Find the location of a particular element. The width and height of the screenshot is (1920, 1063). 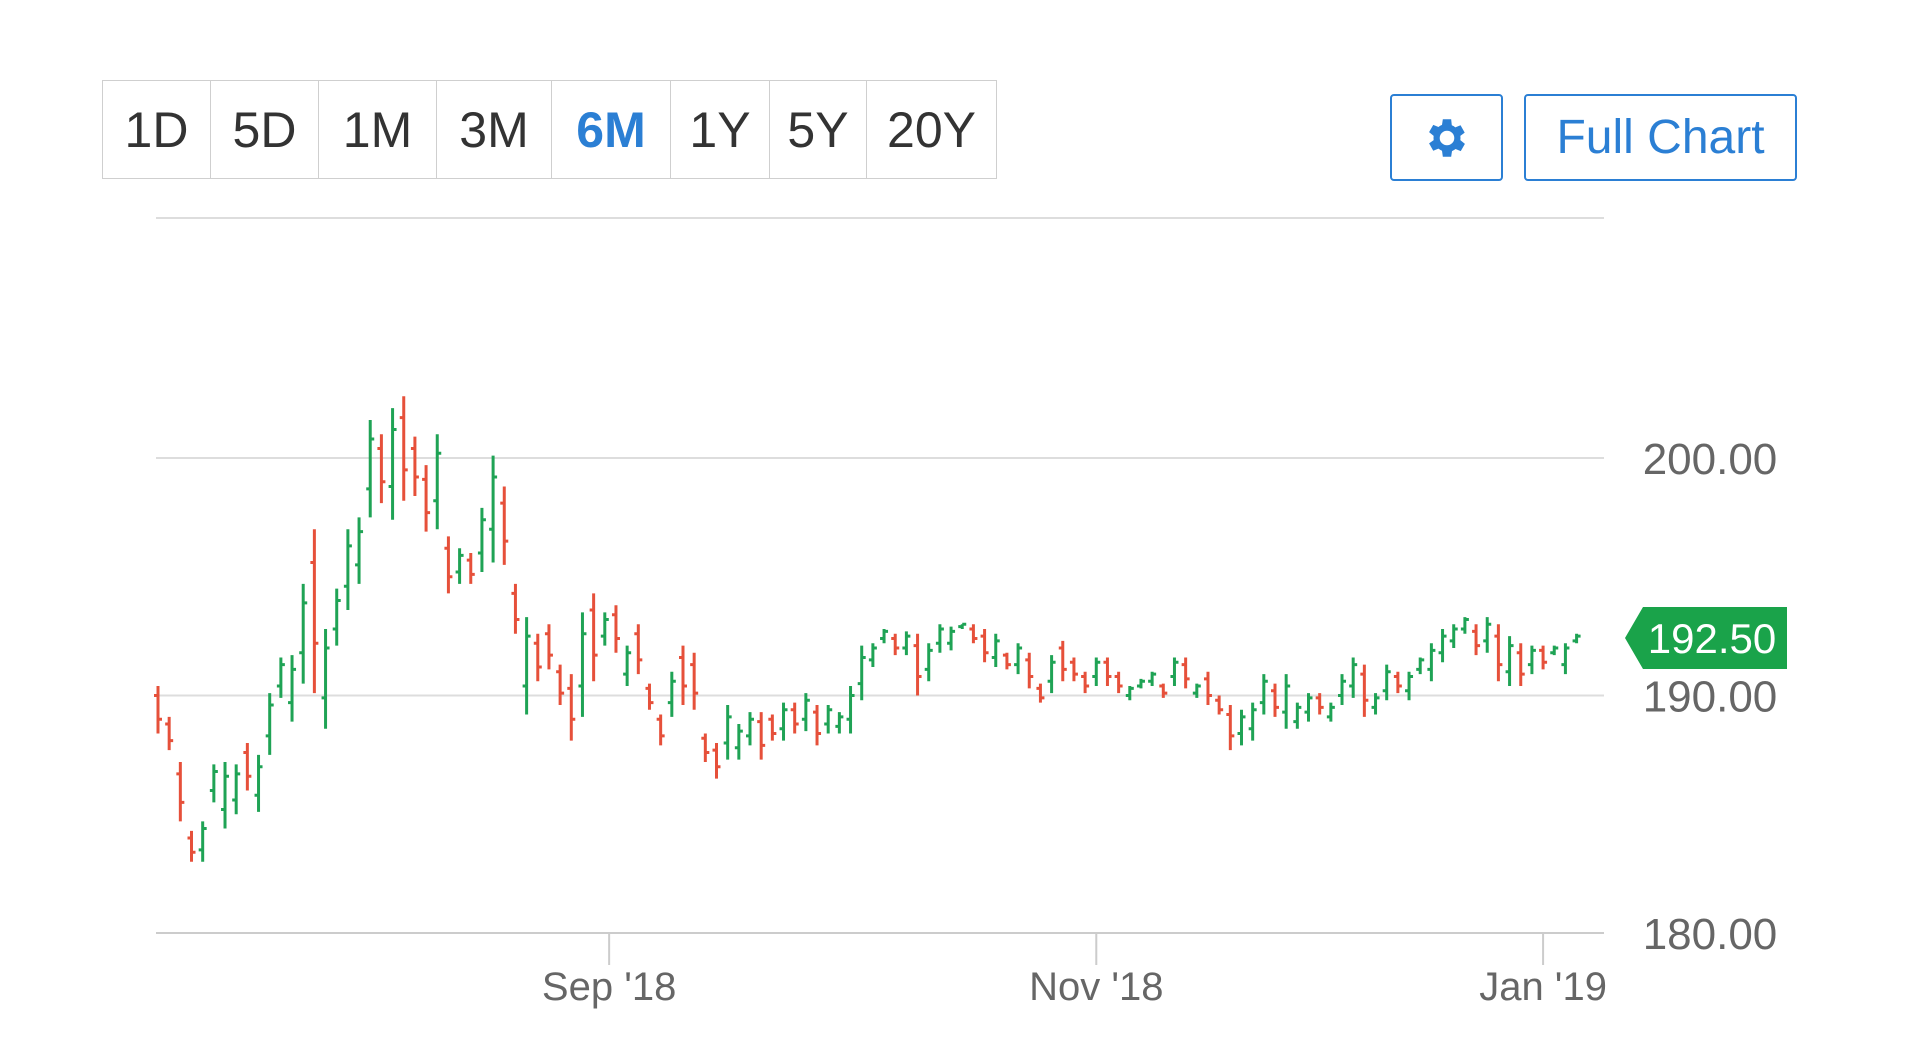

range-5y-button: 5Y is located at coordinates (818, 129).